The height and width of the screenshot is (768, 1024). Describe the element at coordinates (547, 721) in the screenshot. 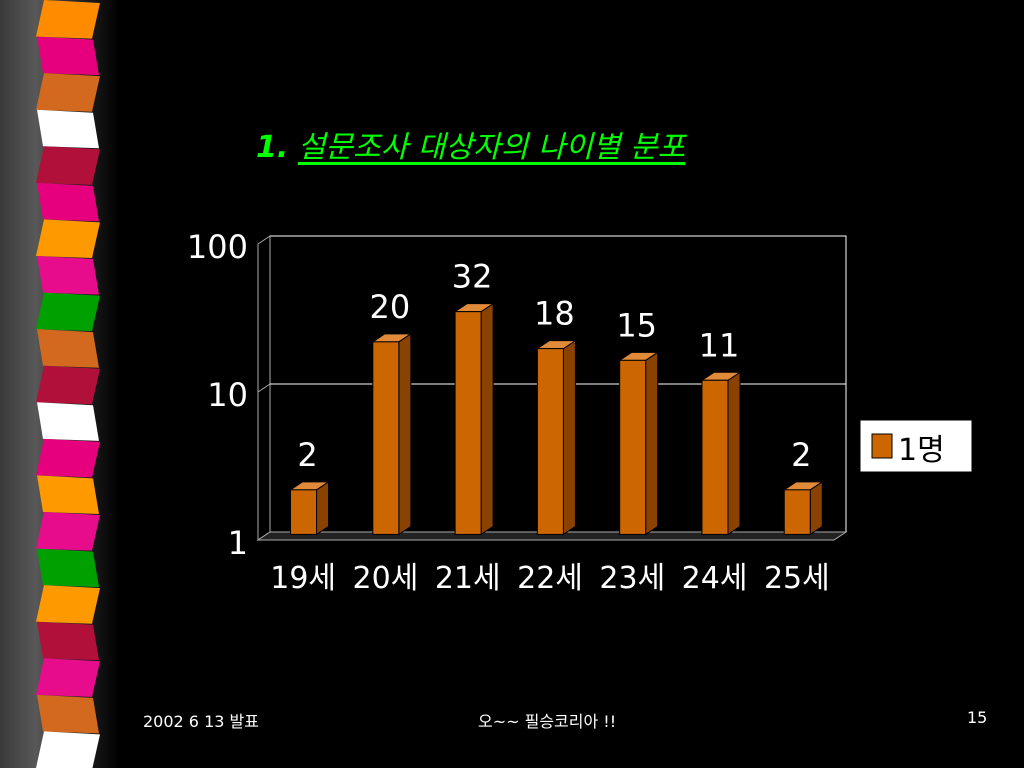

I see `footer-center-text: 오~~ 필승코리아 !!` at that location.